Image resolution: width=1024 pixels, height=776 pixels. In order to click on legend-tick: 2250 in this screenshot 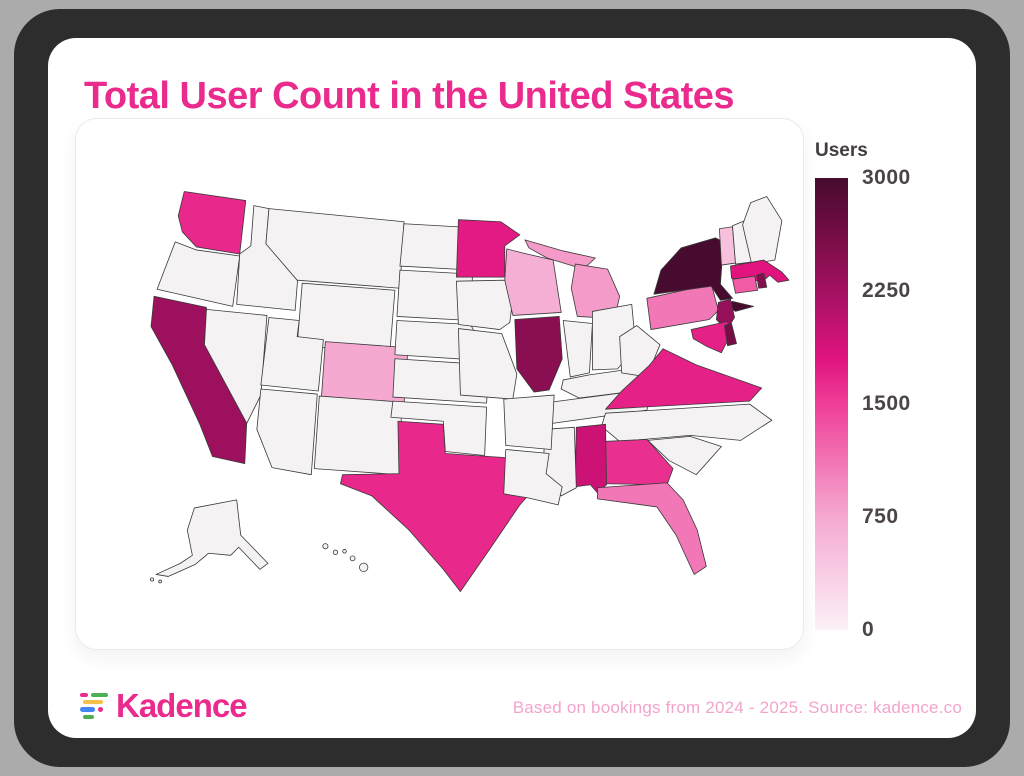, I will do `click(886, 290)`.